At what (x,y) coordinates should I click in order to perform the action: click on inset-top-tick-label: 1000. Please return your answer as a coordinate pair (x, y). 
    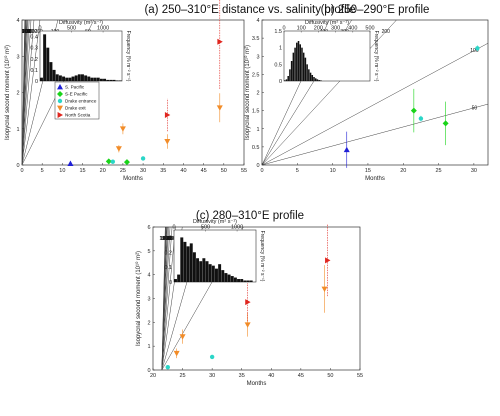
    Looking at the image, I should click on (103, 29).